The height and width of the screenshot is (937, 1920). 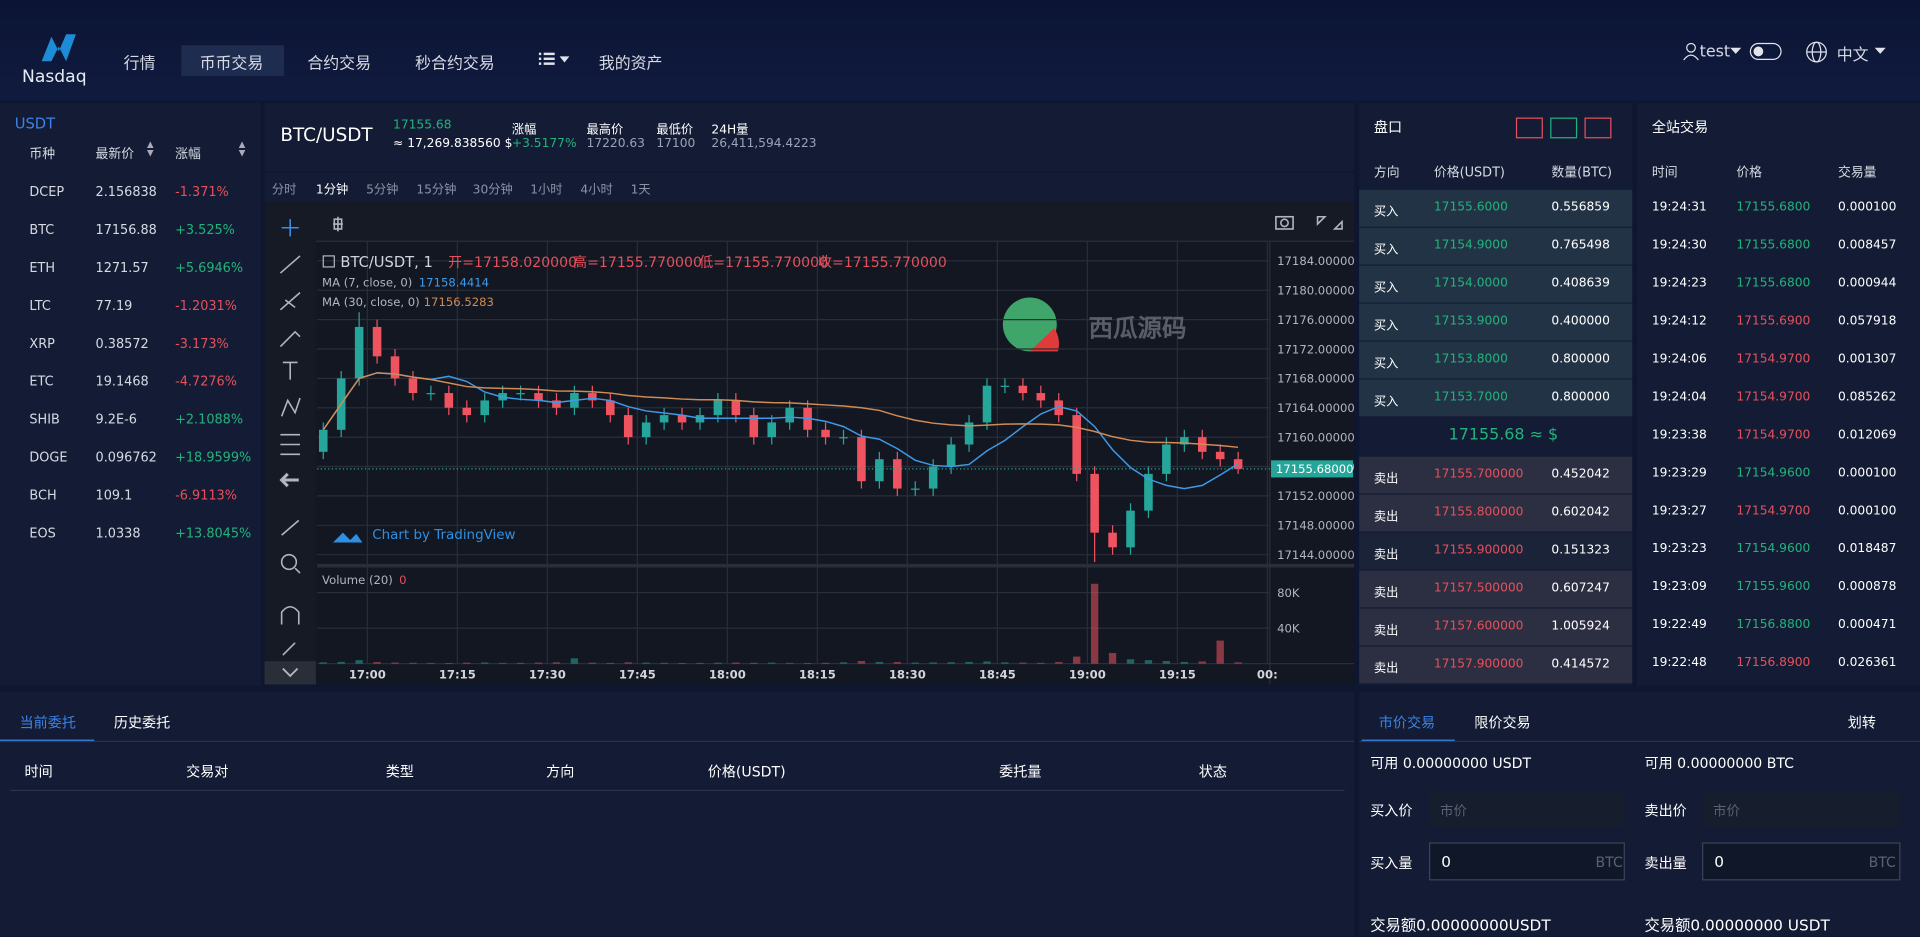 I want to click on user-name: test, so click(x=1715, y=52).